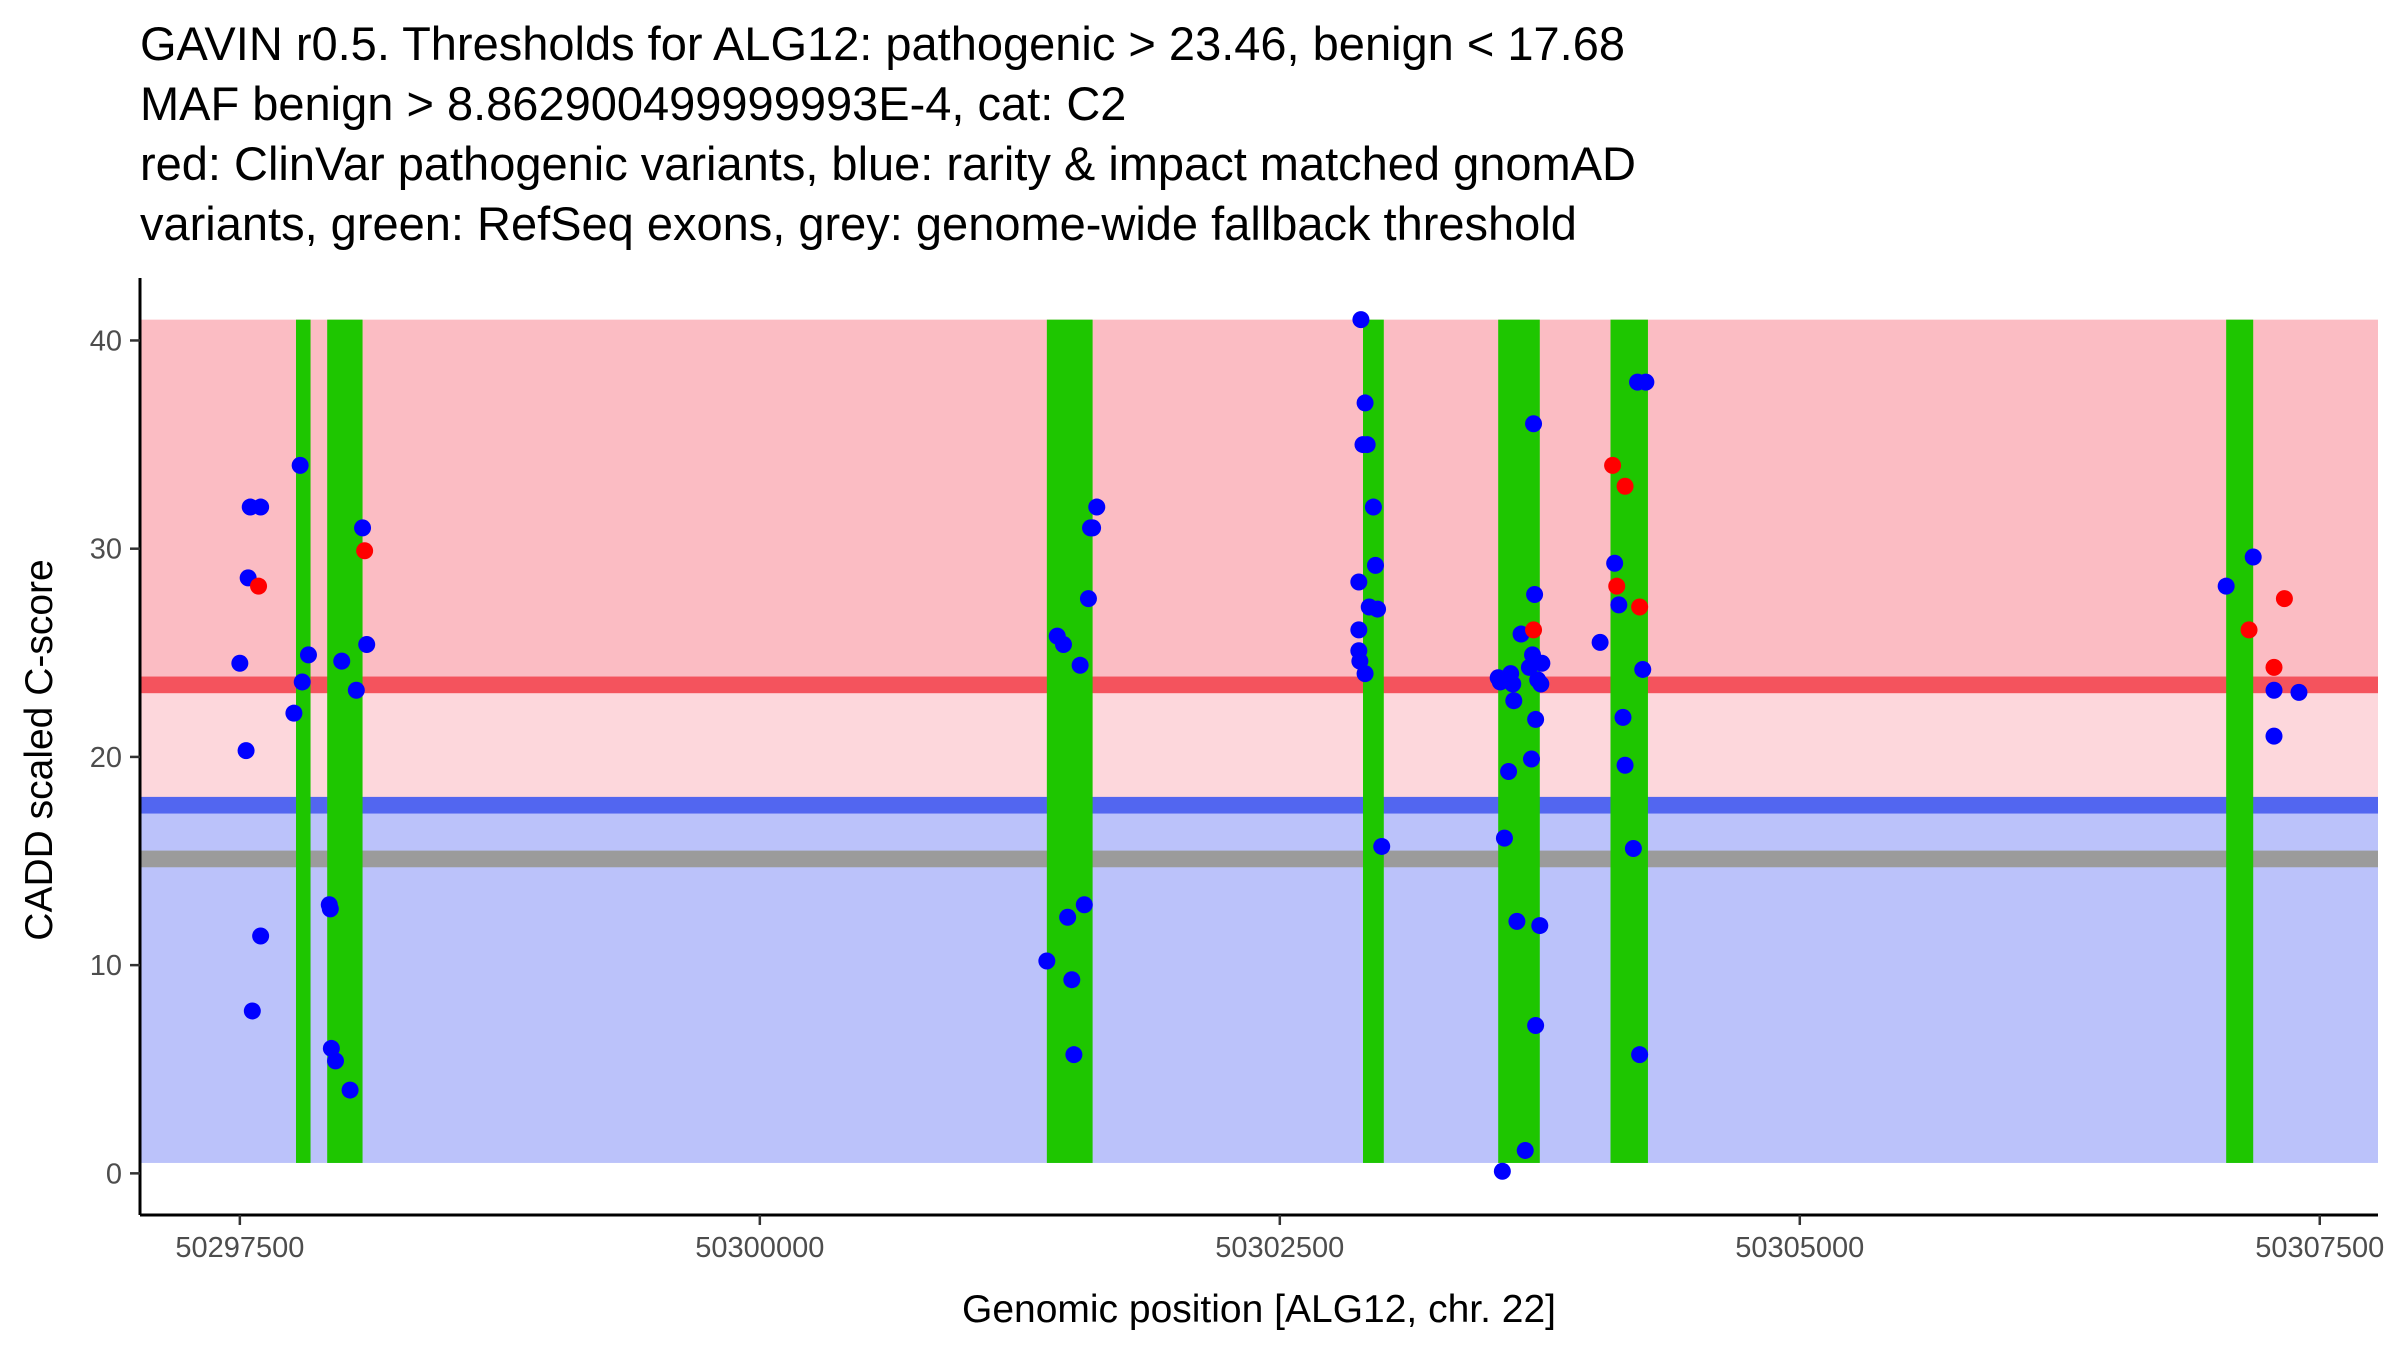 This screenshot has height=1350, width=2400. I want to click on x-axis-title: Genomic position [ALG12, chr. 22], so click(1259, 1309).